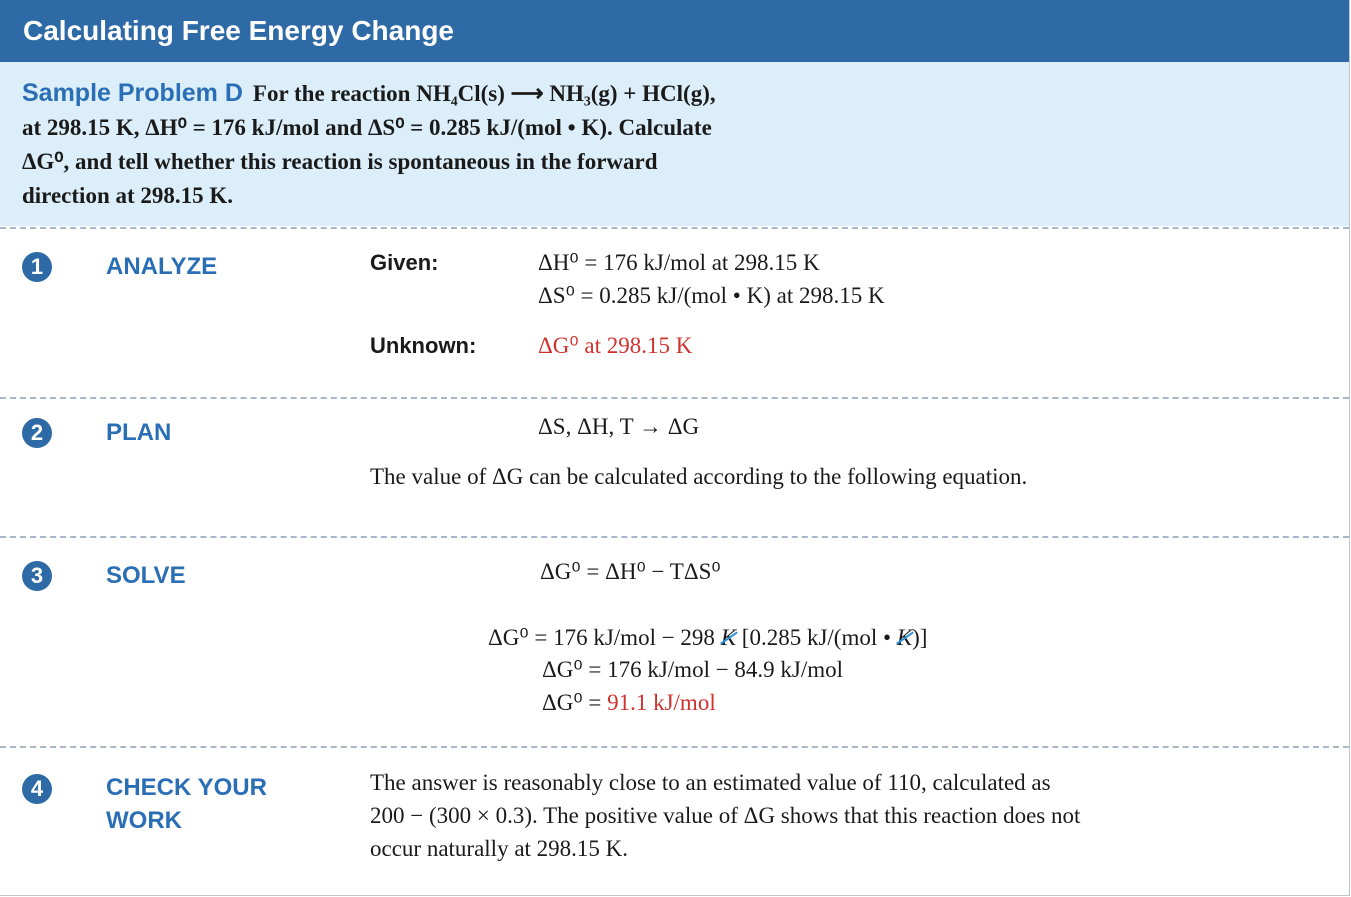 The width and height of the screenshot is (1351, 897). Describe the element at coordinates (816, 637) in the screenshot. I see `solve-line-1-b: [0.285 kJ/(mol •` at that location.